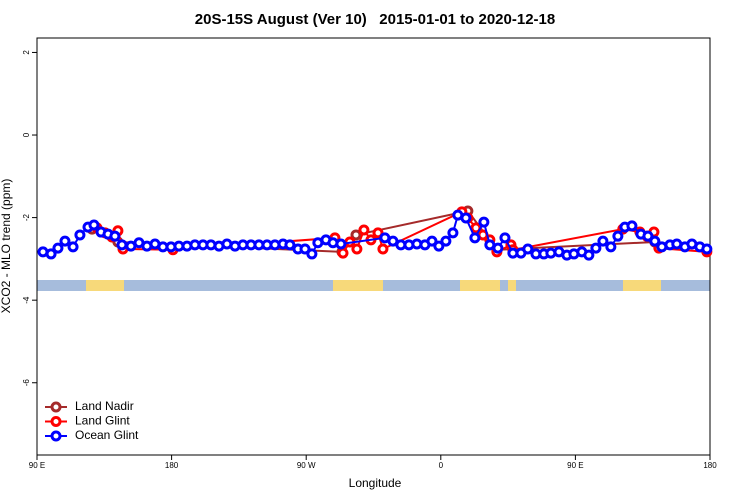  What do you see at coordinates (441, 465) in the screenshot?
I see `x-tick-label: 0` at bounding box center [441, 465].